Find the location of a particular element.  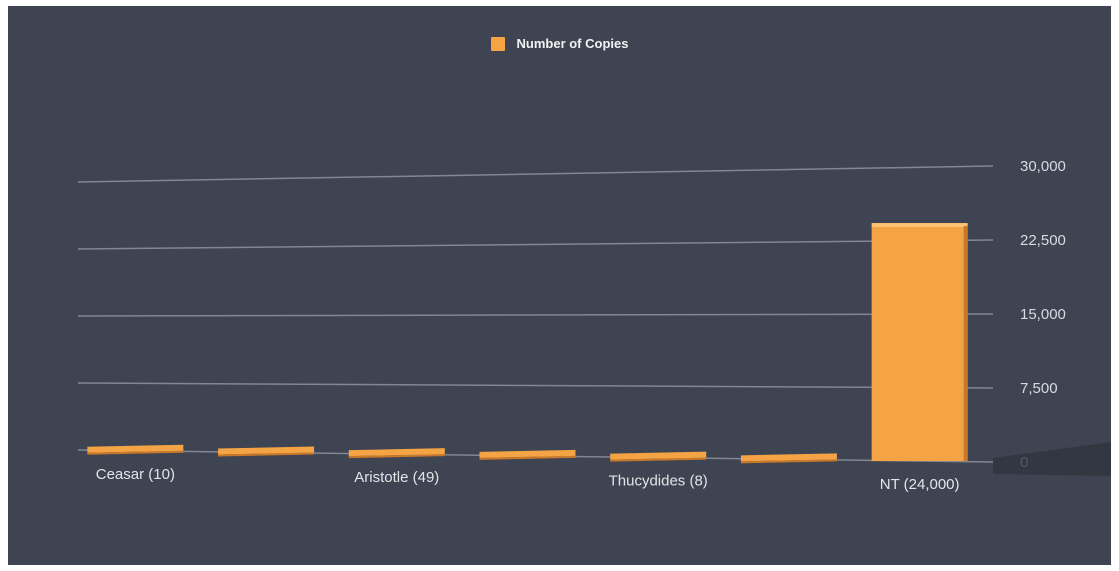

y-tick-label: 15,000 is located at coordinates (1043, 314).